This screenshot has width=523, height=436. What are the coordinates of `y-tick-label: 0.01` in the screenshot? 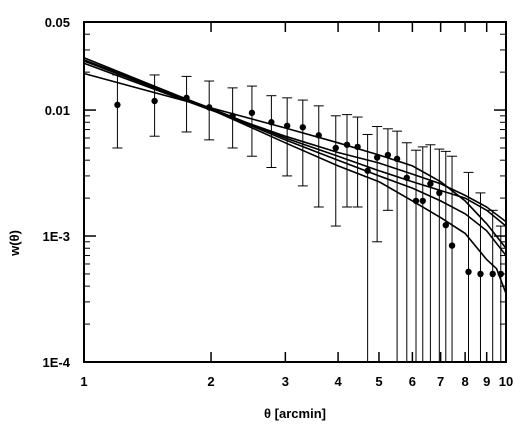 It's located at (57, 110).